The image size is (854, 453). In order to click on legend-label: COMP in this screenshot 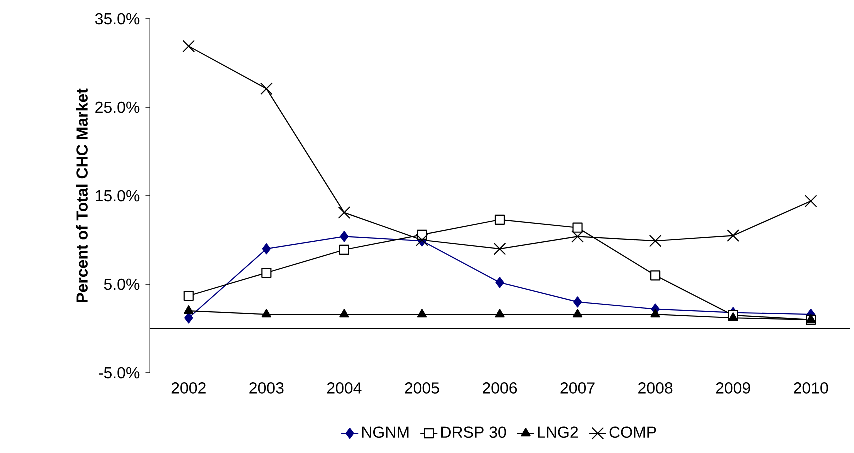, I will do `click(633, 432)`.